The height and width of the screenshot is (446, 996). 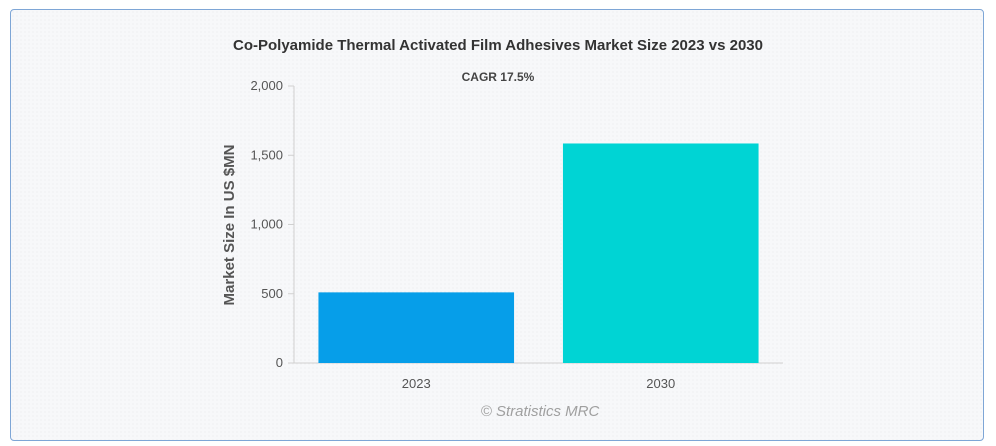 What do you see at coordinates (272, 293) in the screenshot?
I see `y-tick-label: 500` at bounding box center [272, 293].